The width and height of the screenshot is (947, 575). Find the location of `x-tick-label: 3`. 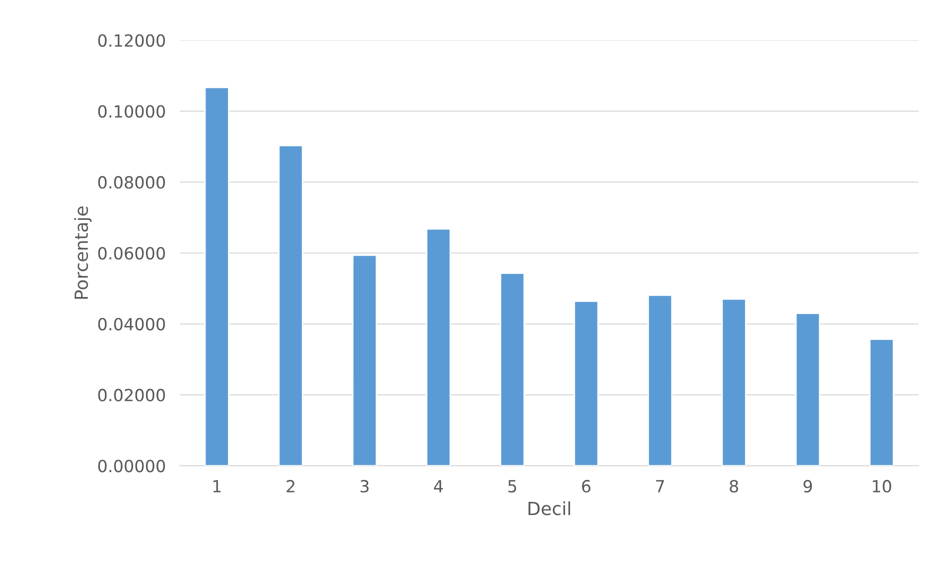

x-tick-label: 3 is located at coordinates (364, 486).